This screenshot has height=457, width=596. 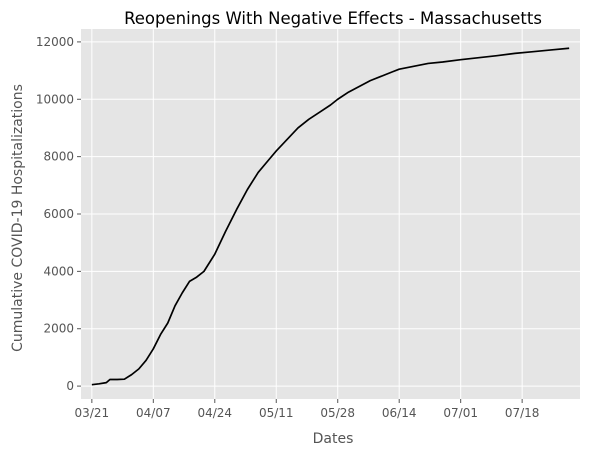 I want to click on y-axis: 0 2000 4000 6000 8000 10000 12000, so click(x=58, y=214).